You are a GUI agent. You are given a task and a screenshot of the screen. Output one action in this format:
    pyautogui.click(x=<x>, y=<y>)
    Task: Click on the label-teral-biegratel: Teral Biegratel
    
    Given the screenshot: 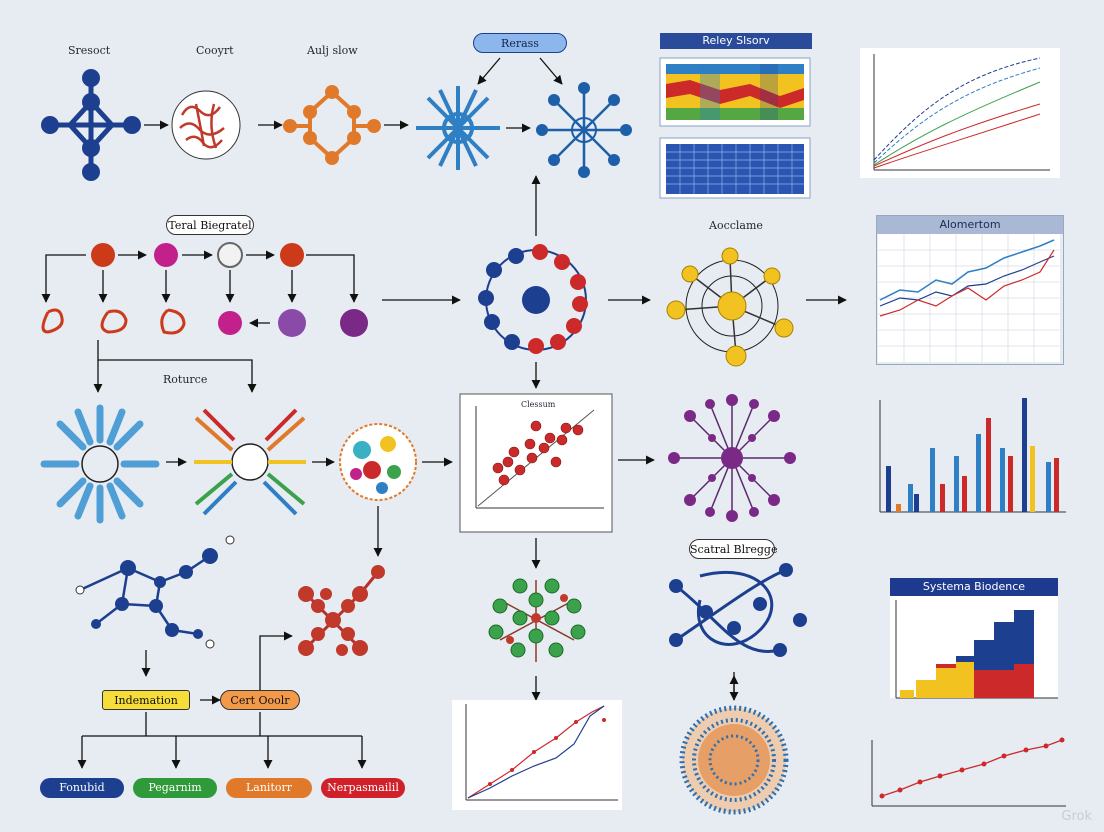 What is the action you would take?
    pyautogui.click(x=210, y=225)
    